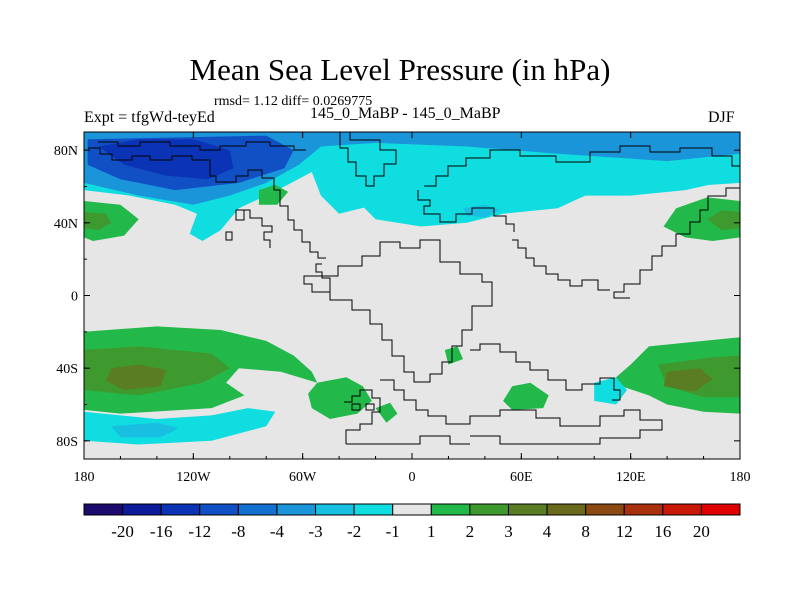 This screenshot has height=600, width=800. Describe the element at coordinates (400, 69) in the screenshot. I see `chart-title: Mean Sea Level Pressure (in hPa)` at that location.